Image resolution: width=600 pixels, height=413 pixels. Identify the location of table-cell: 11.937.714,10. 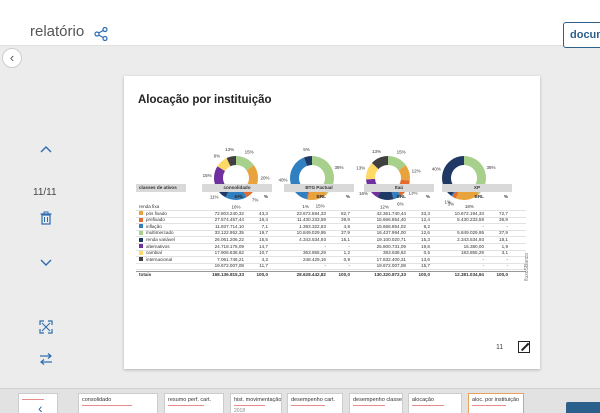
(229, 226).